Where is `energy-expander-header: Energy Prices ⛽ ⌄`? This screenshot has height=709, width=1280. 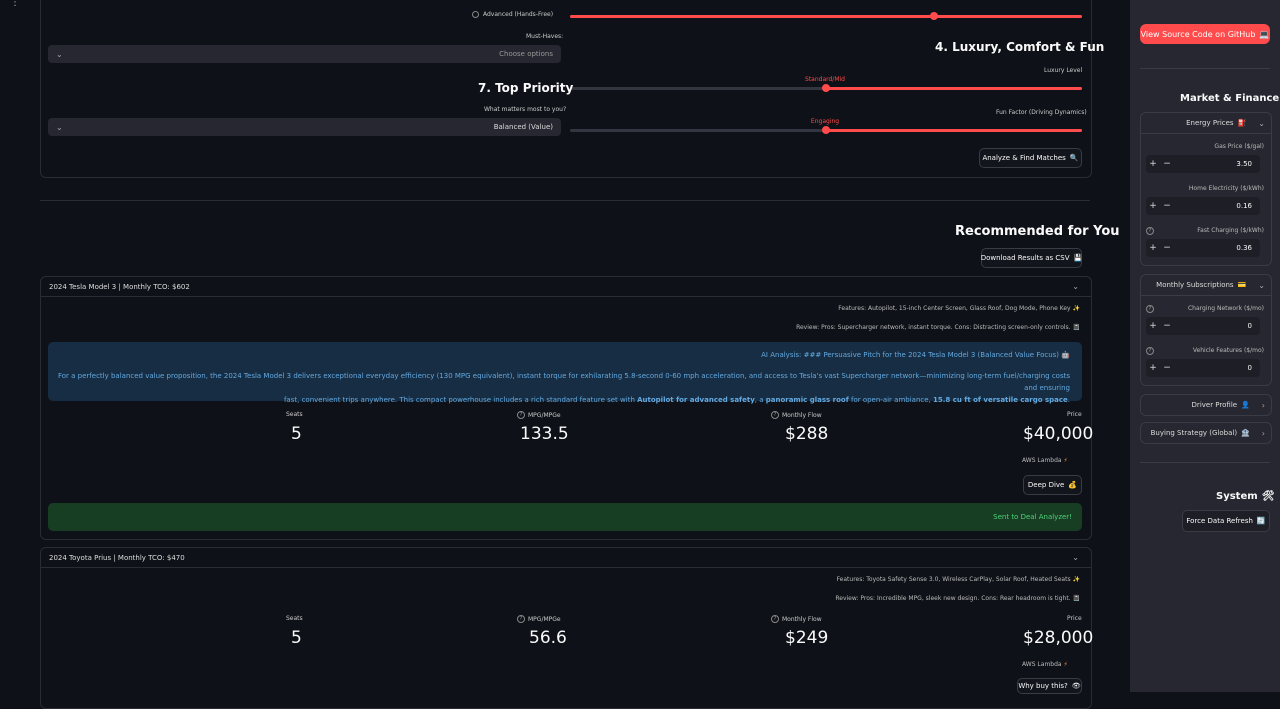
energy-expander-header: Energy Prices ⛽ ⌄ is located at coordinates (1206, 123).